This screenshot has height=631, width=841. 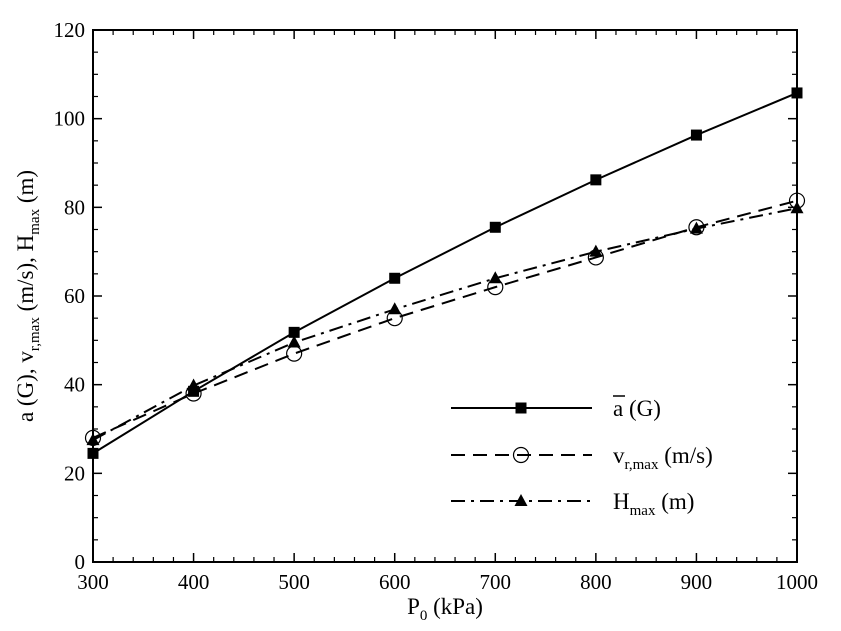 I want to click on y-tick-label: 80, so click(x=74, y=207).